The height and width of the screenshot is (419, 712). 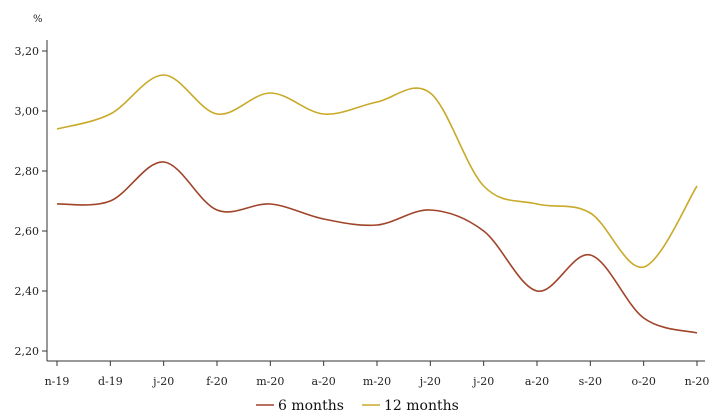 I want to click on y-tick-label: 2,20, so click(x=27, y=351).